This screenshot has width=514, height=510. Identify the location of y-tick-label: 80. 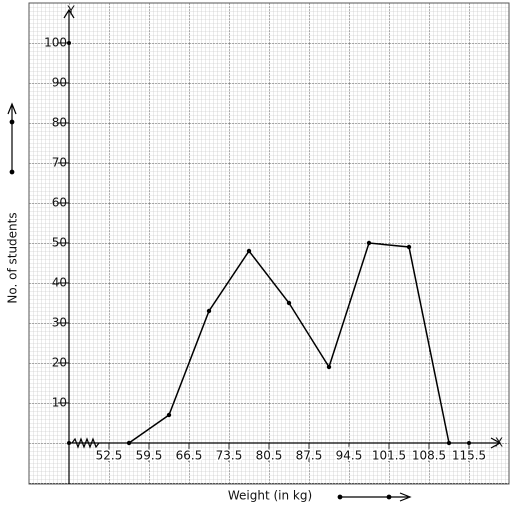
(59, 123).